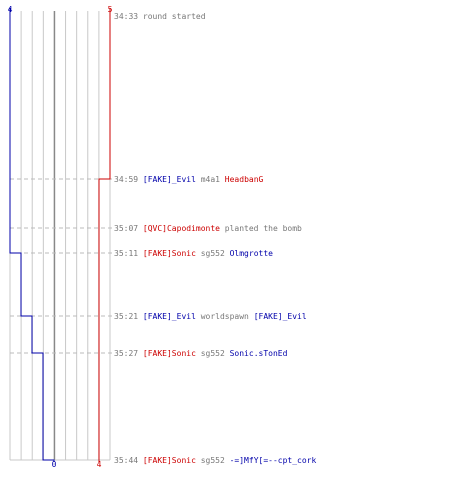  What do you see at coordinates (181, 228) in the screenshot?
I see `event-text: [QVC]Capodimonte` at bounding box center [181, 228].